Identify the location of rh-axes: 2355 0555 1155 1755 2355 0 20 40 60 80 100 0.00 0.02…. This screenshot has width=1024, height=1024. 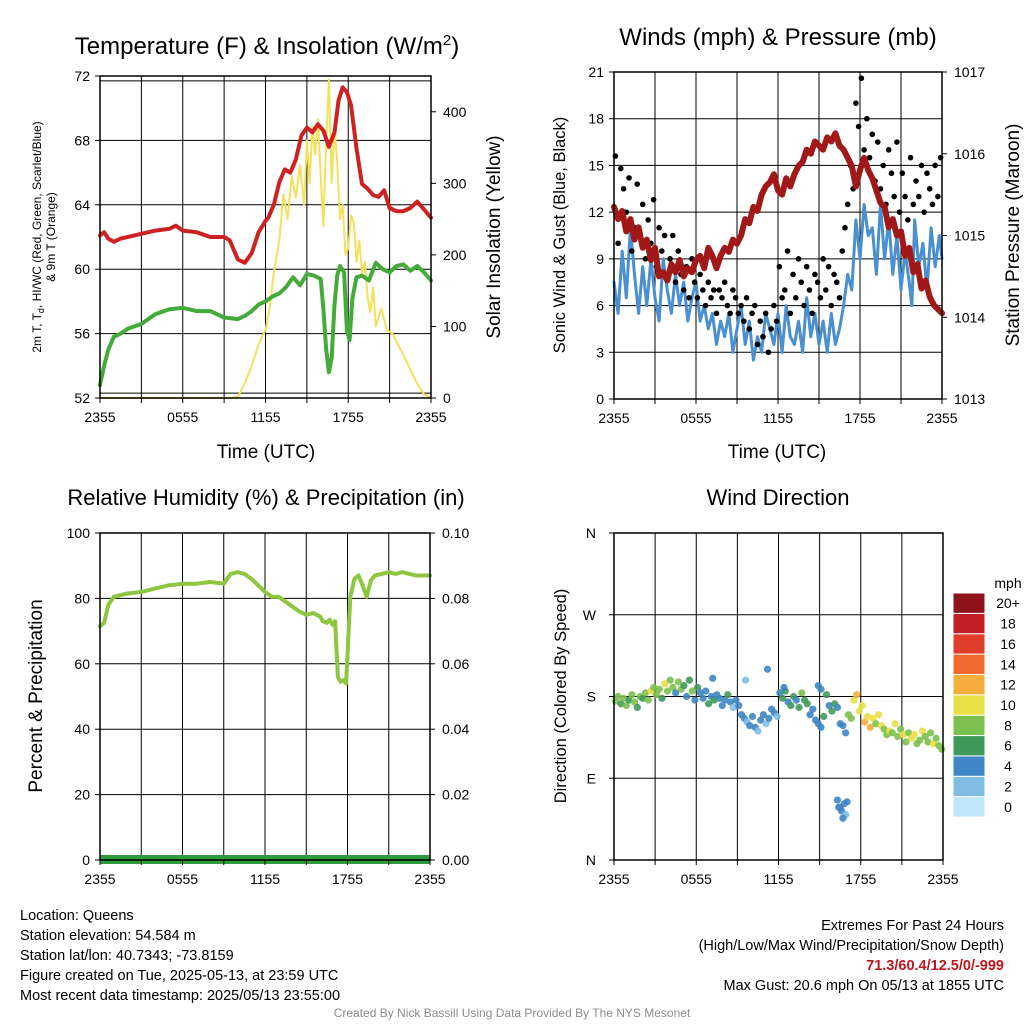
(268, 706).